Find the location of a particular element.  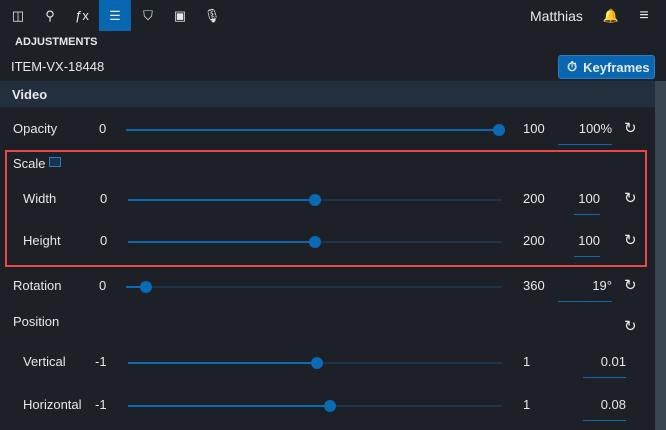

width-input: 100 is located at coordinates (587, 203).